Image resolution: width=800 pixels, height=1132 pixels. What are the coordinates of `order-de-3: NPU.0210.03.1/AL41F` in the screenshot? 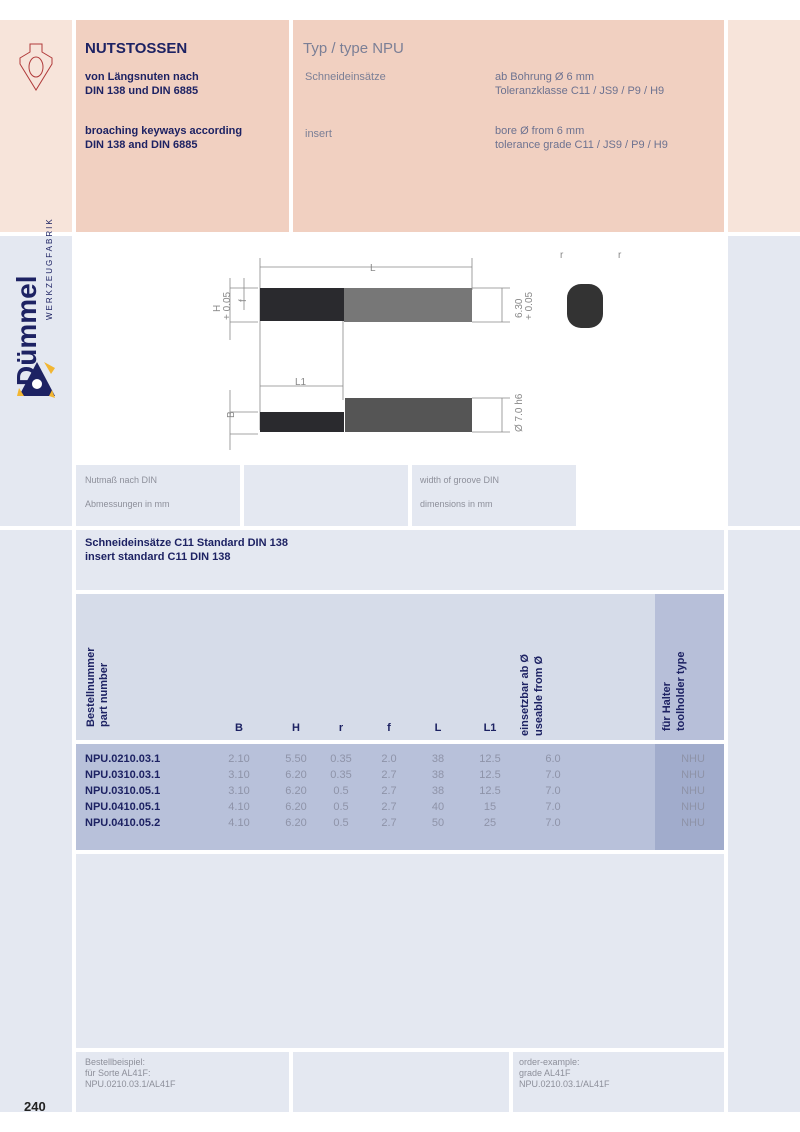 It's located at (130, 1084).